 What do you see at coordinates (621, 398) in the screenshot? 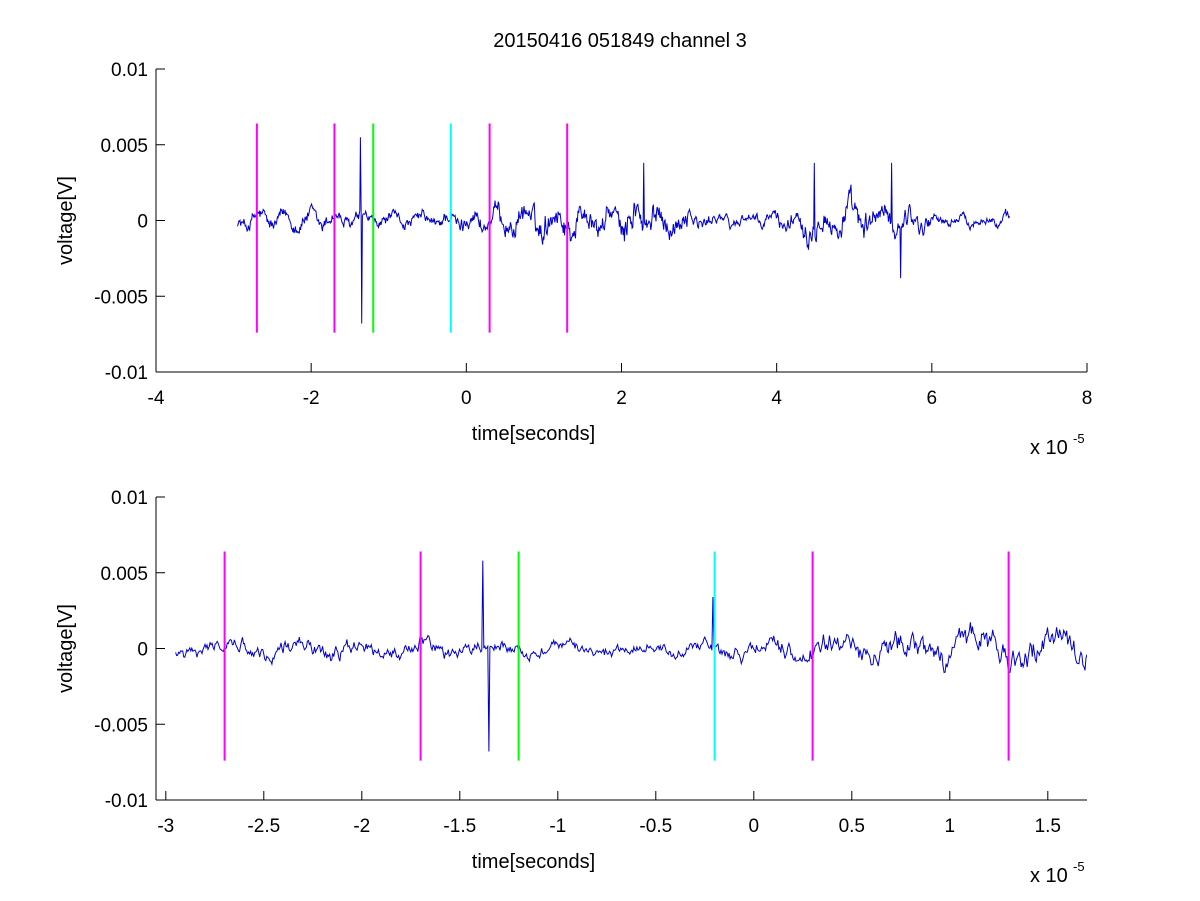
I see `x-tick-label: 2` at bounding box center [621, 398].